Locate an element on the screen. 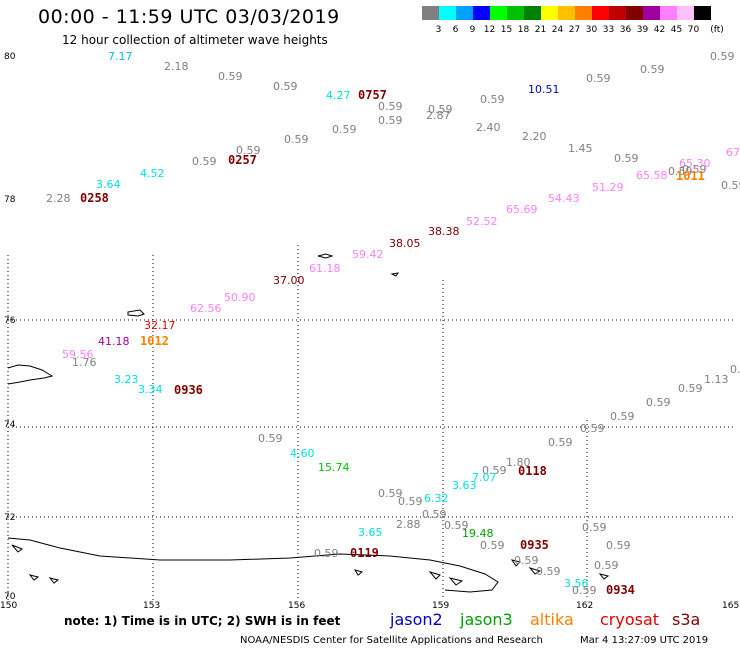 The width and height of the screenshot is (740, 650). latitude-label: 72 is located at coordinates (10, 518).